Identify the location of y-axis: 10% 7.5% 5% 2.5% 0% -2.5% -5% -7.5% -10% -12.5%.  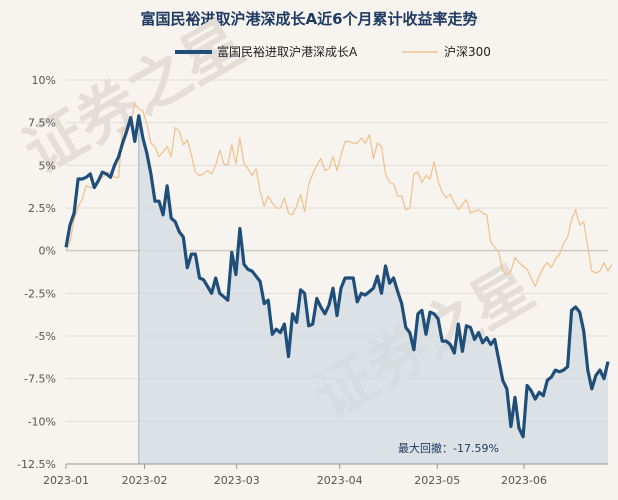
(36, 272).